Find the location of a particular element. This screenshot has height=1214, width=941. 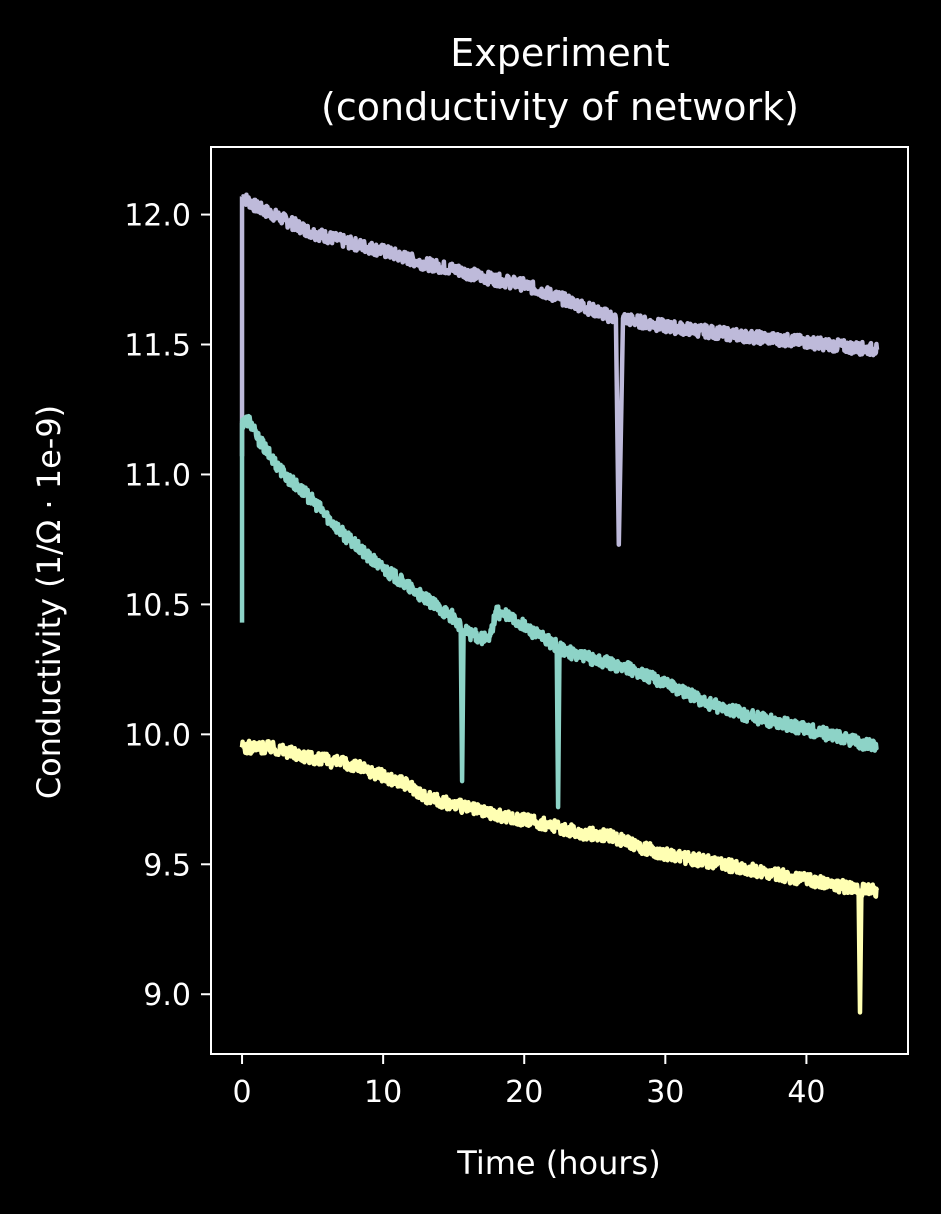

y-tick-label: 10.5 is located at coordinates (157, 605).